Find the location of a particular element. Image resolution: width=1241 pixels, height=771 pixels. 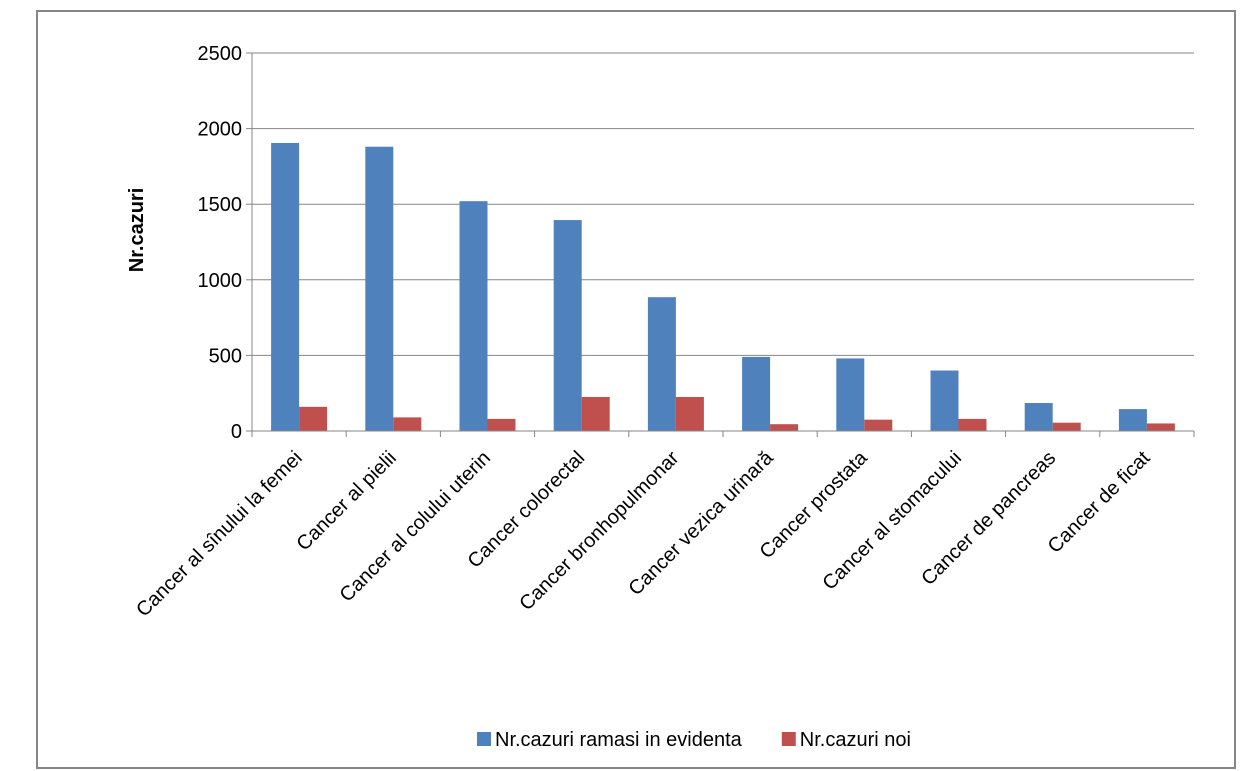

x-category-label: Cancer al colului uterin is located at coordinates (415, 526).